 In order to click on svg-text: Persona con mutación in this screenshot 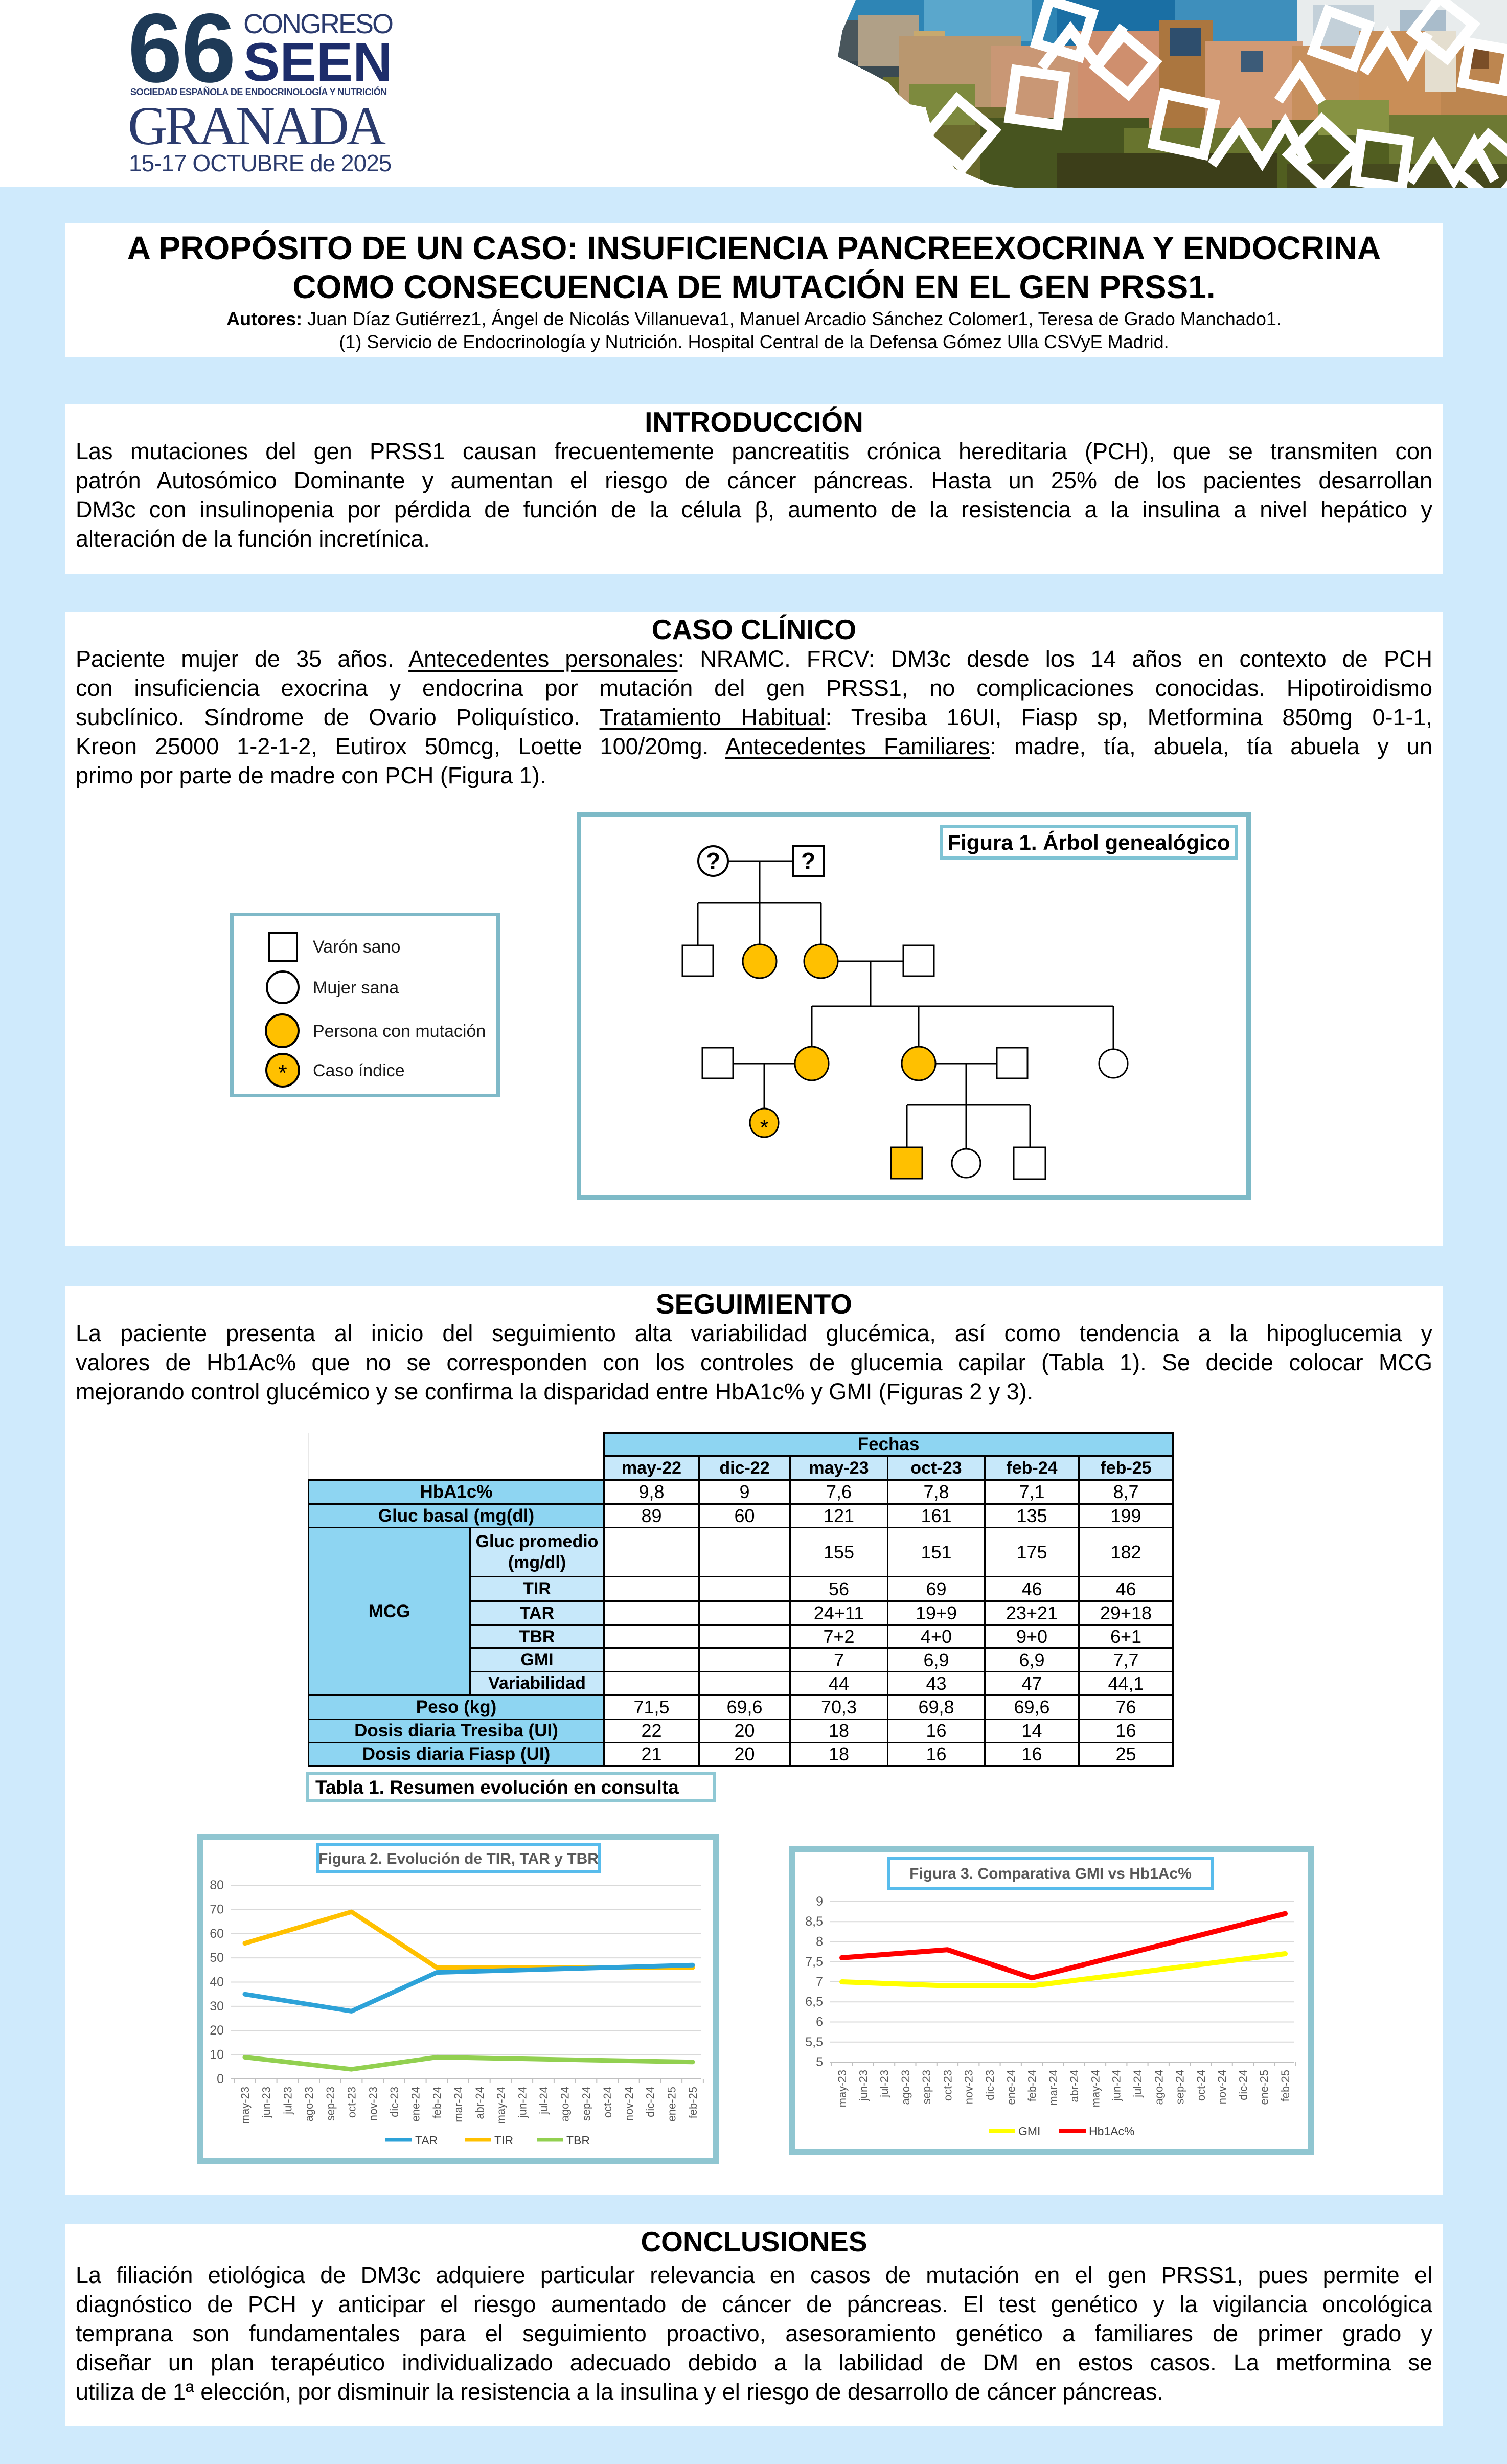, I will do `click(399, 1032)`.